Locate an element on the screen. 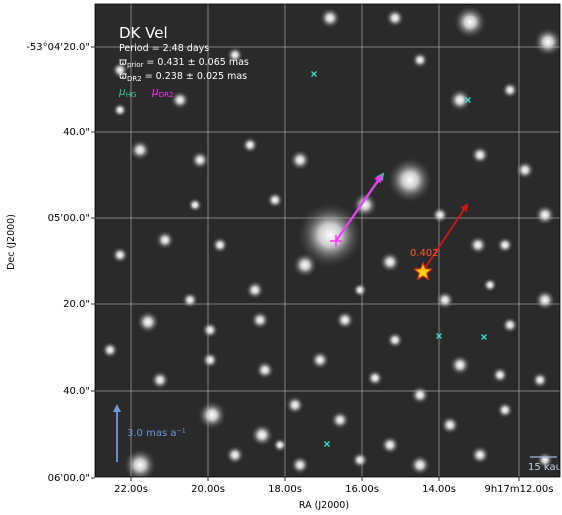 The width and height of the screenshot is (562, 515). bright-star-marker is located at coordinates (336, 241).